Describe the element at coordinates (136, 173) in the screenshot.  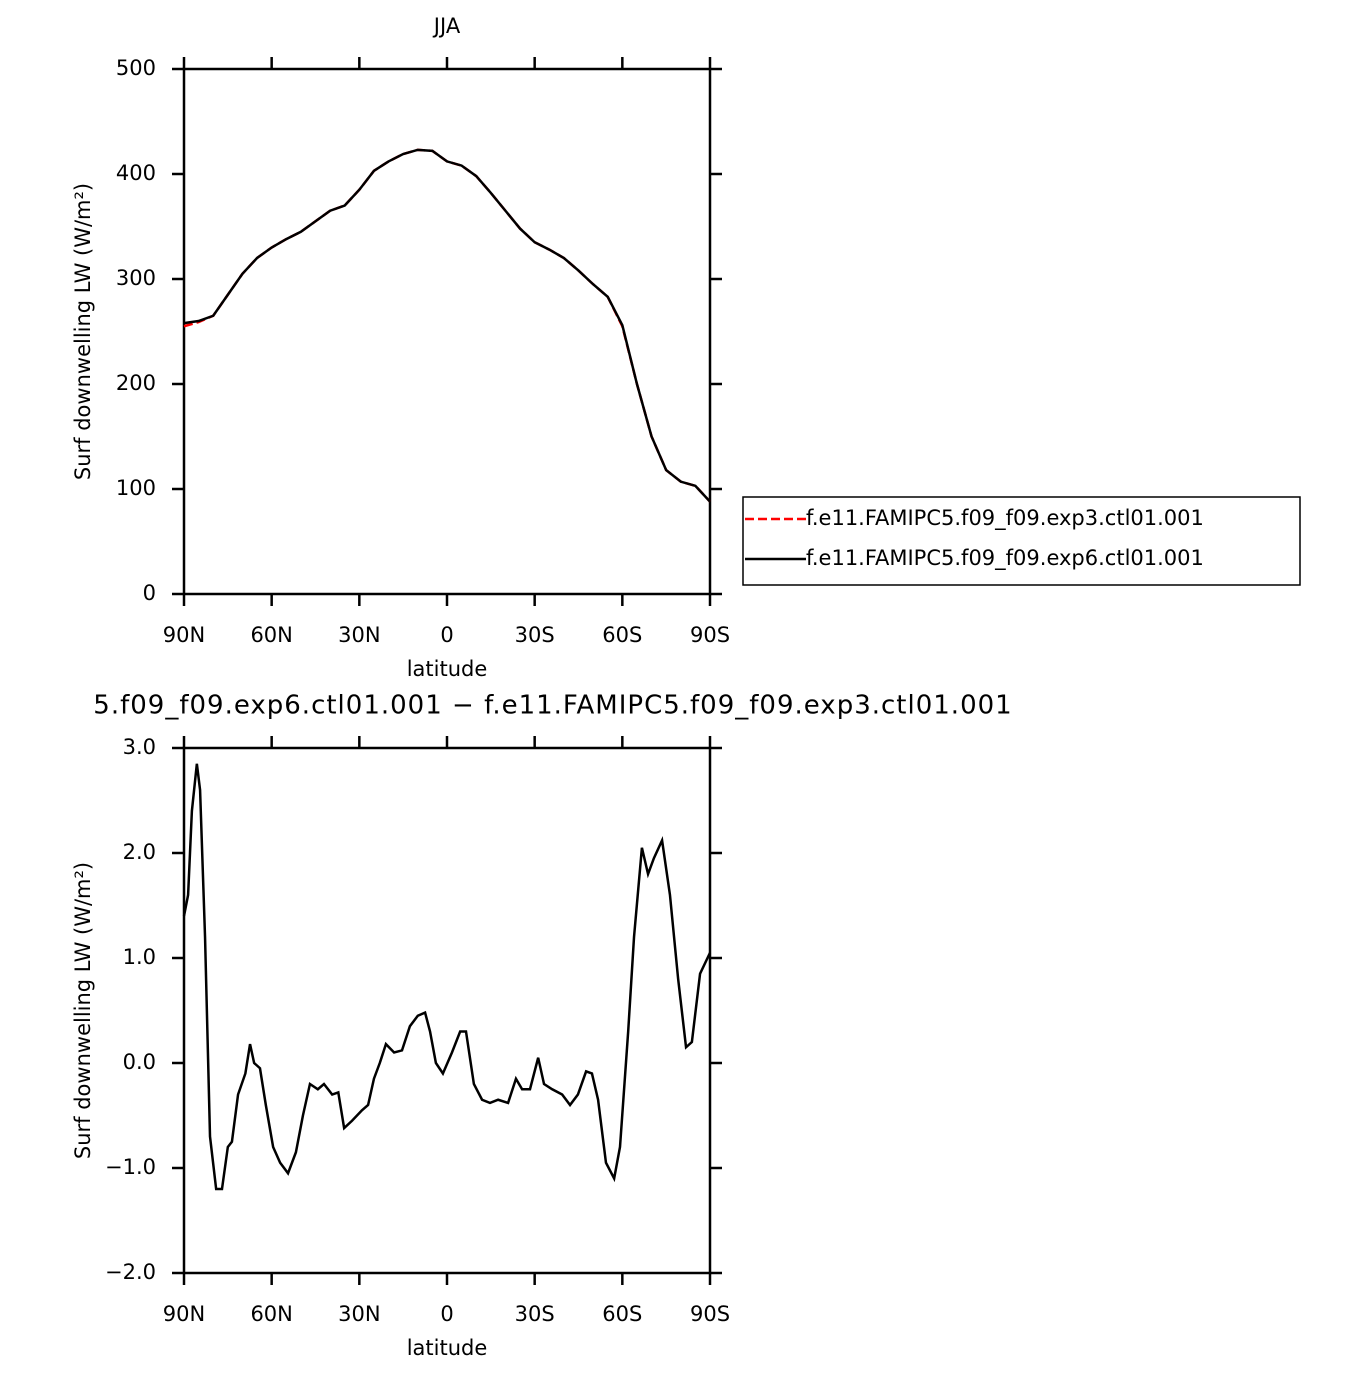
I see `y-tick-label: 400` at that location.